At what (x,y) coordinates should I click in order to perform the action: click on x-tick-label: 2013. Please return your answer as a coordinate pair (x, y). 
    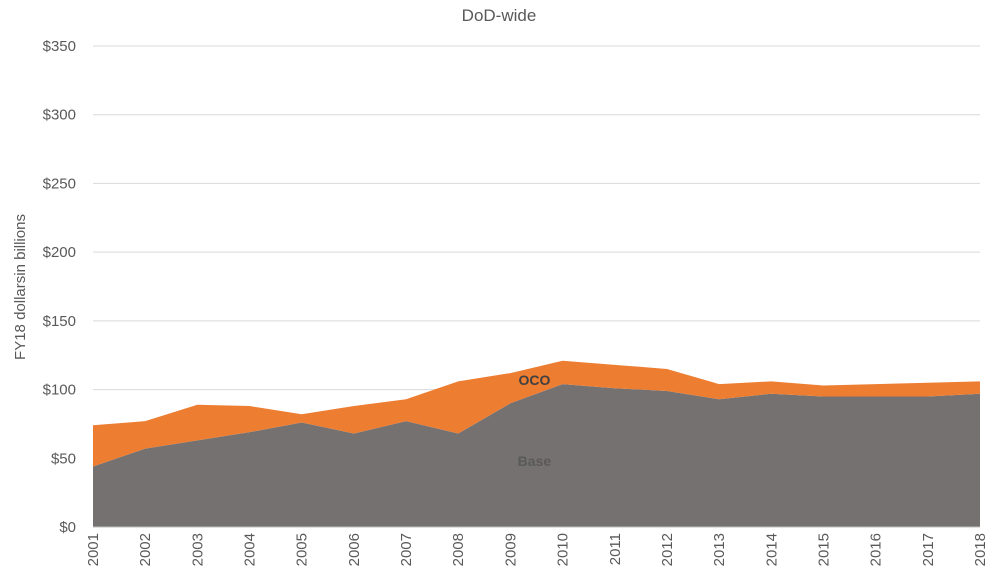
    Looking at the image, I should click on (719, 549).